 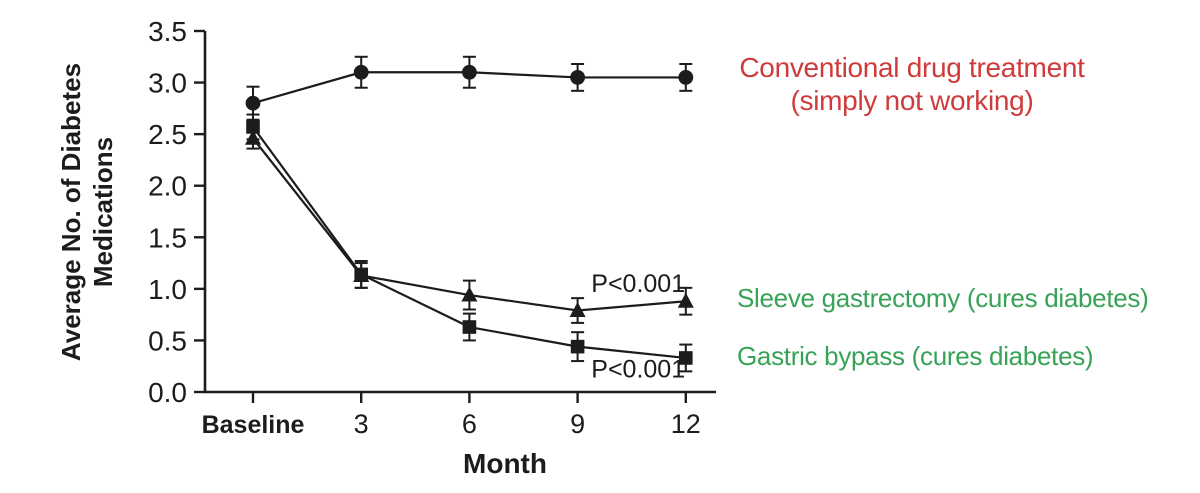 What do you see at coordinates (915, 356) in the screenshot?
I see `label-gastric-bypass: Gastric bypass (cures diabetes)` at bounding box center [915, 356].